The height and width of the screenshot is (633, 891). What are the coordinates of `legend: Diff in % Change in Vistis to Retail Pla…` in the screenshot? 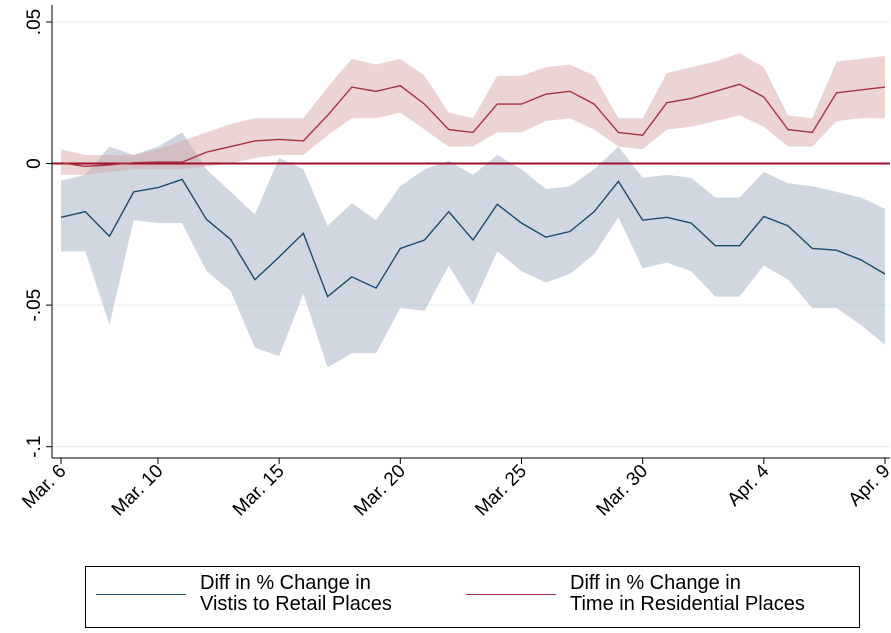 It's located at (472, 597).